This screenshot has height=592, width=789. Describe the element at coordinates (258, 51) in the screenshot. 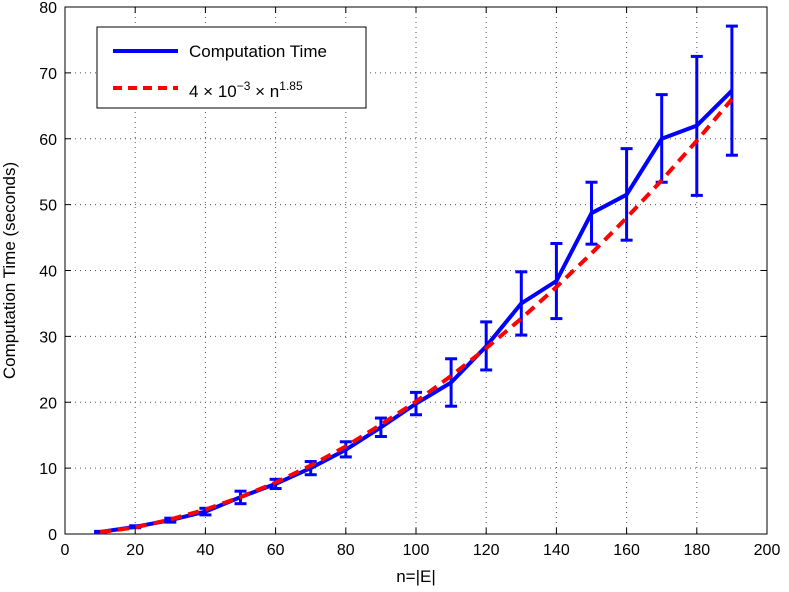

I see `legend-label-computation-time: Computation Time` at that location.